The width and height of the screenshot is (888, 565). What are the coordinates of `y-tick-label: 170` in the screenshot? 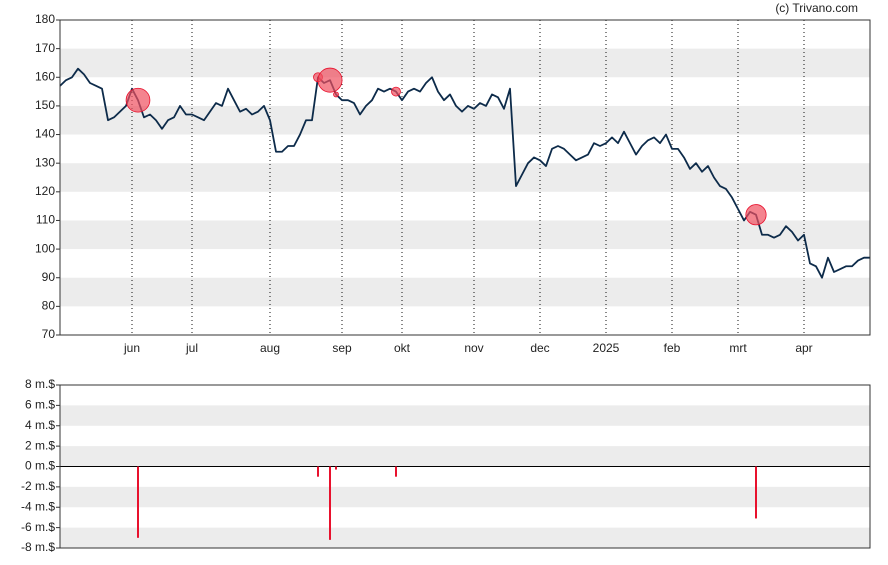 It's located at (45, 48).